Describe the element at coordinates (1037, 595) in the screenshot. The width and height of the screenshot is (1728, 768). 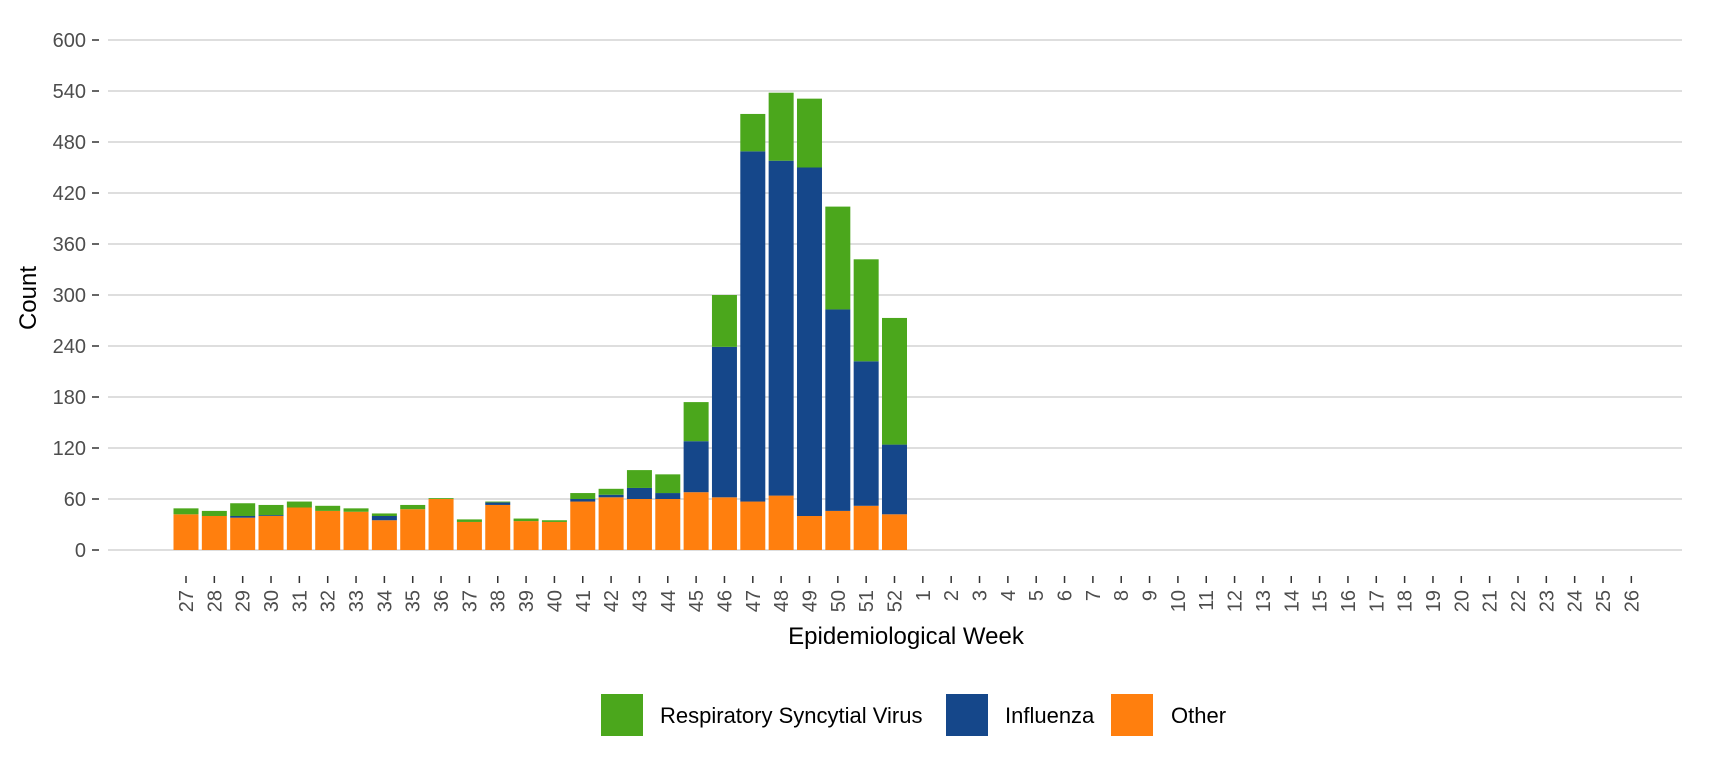
I see `x-tick-label: 5` at that location.